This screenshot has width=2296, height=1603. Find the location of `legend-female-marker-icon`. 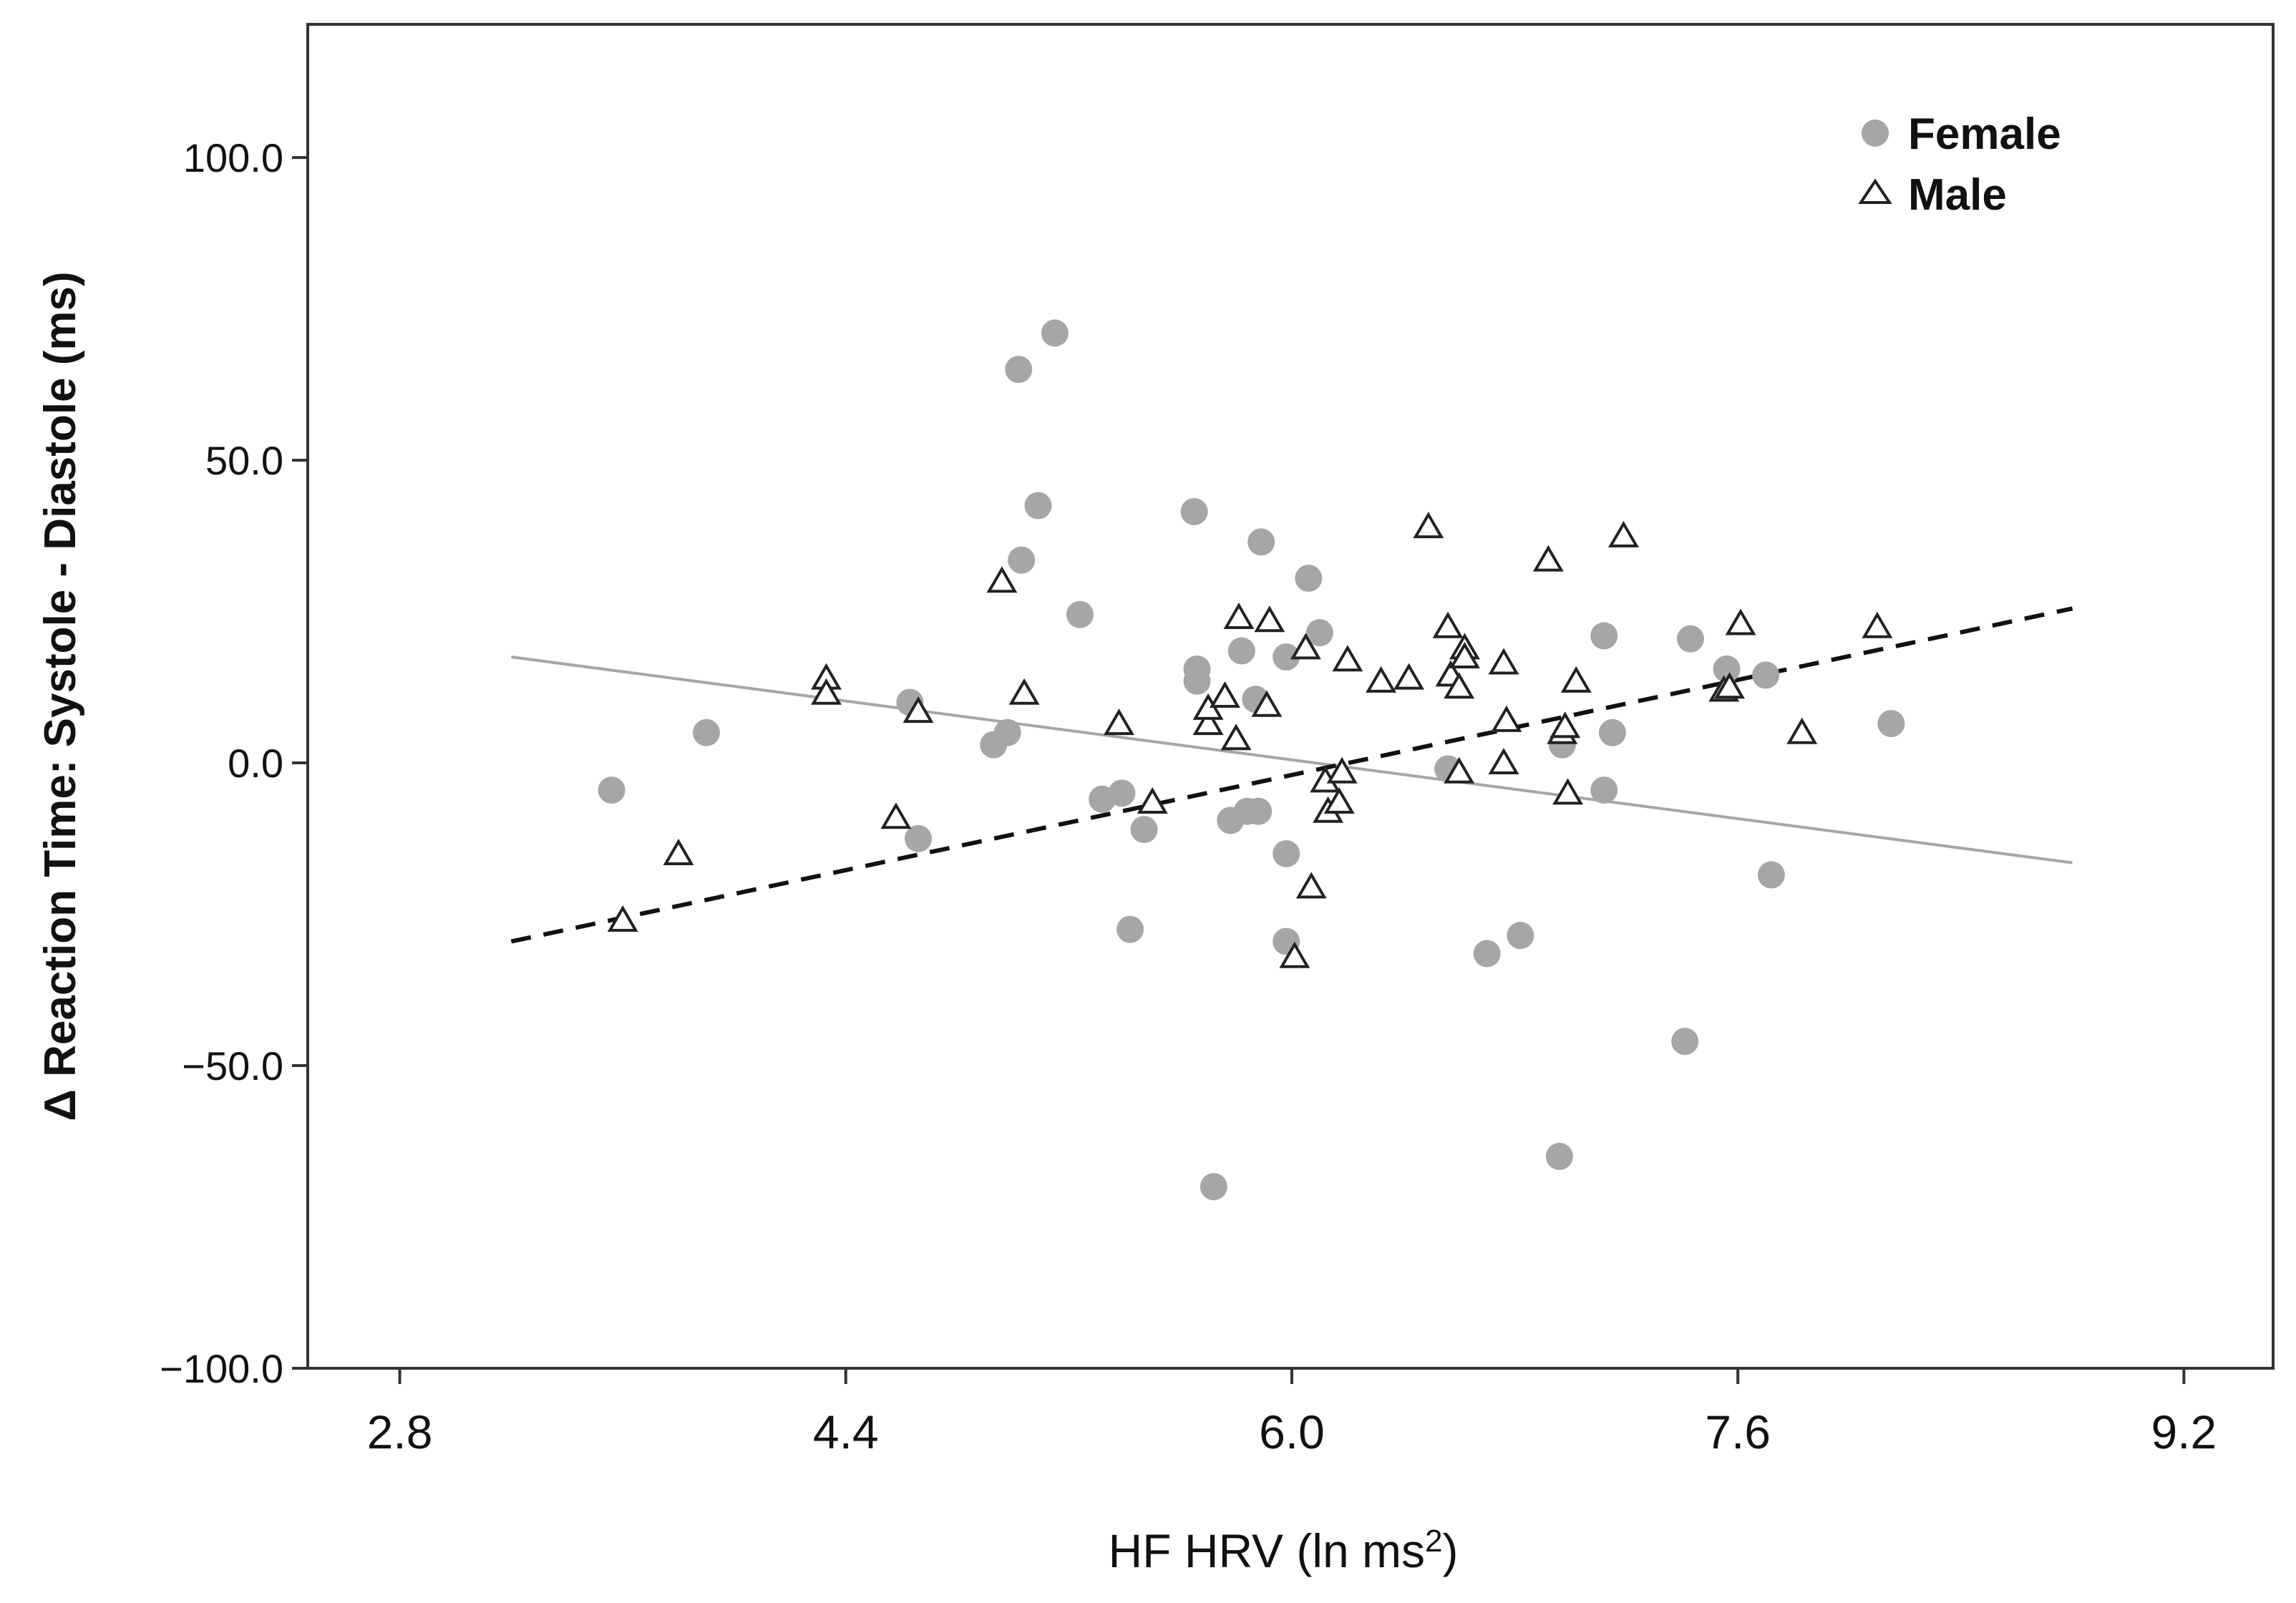

legend-female-marker-icon is located at coordinates (1876, 133).